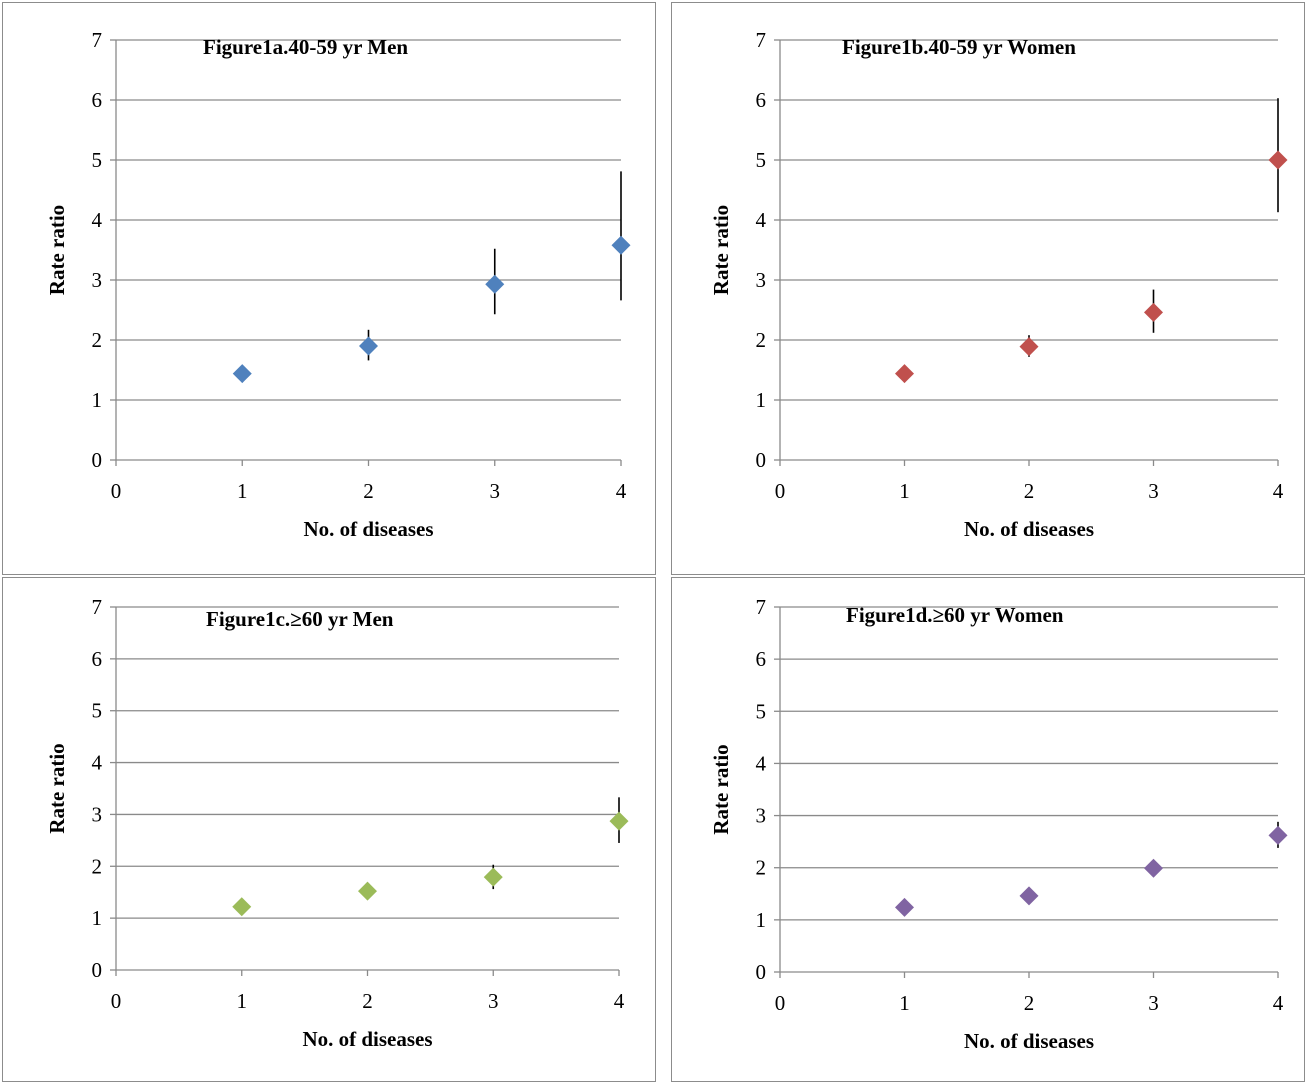  I want to click on chart-title: Figure1a.40-59 yr Men, so click(305, 47).